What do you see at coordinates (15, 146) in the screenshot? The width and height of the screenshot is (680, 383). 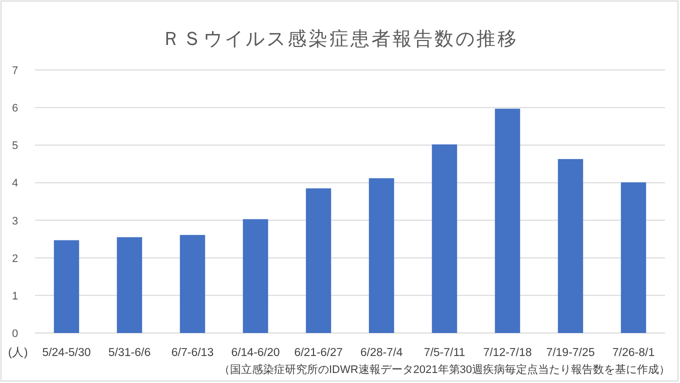 I see `y-tick-label: 5` at bounding box center [15, 146].